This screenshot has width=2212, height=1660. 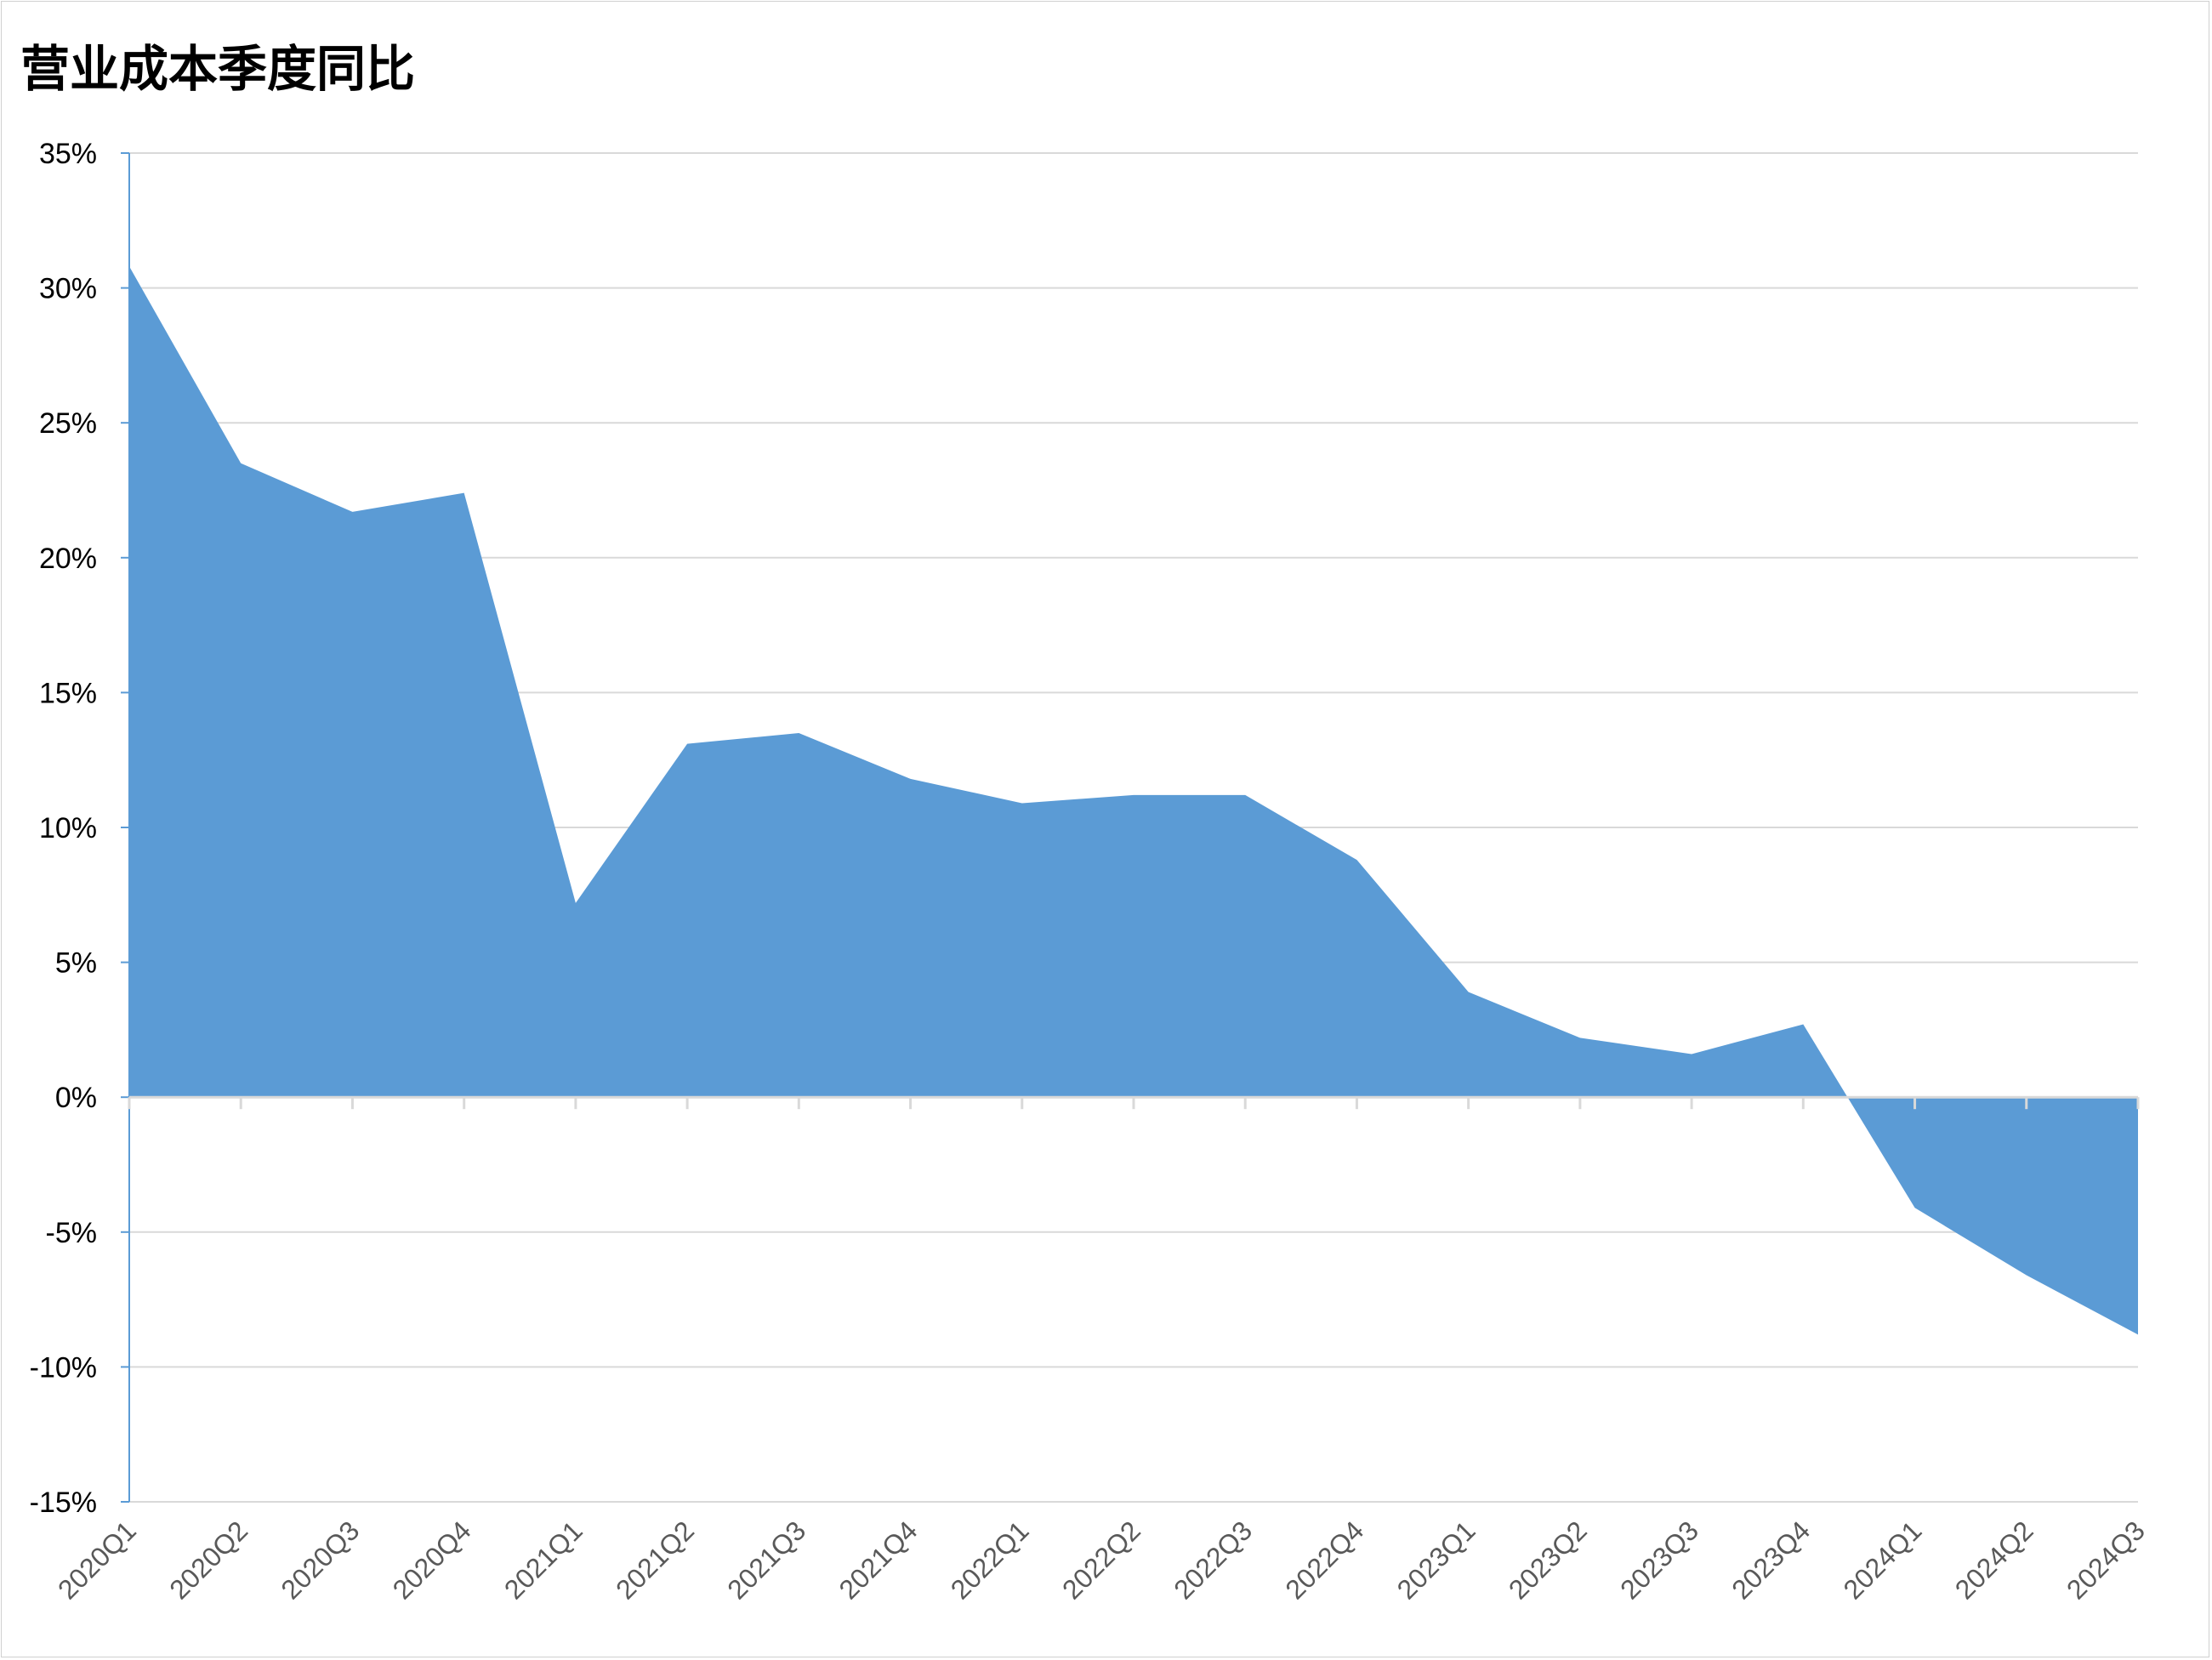 I want to click on x-tick-label: 2023Q2, so click(x=1548, y=1560).